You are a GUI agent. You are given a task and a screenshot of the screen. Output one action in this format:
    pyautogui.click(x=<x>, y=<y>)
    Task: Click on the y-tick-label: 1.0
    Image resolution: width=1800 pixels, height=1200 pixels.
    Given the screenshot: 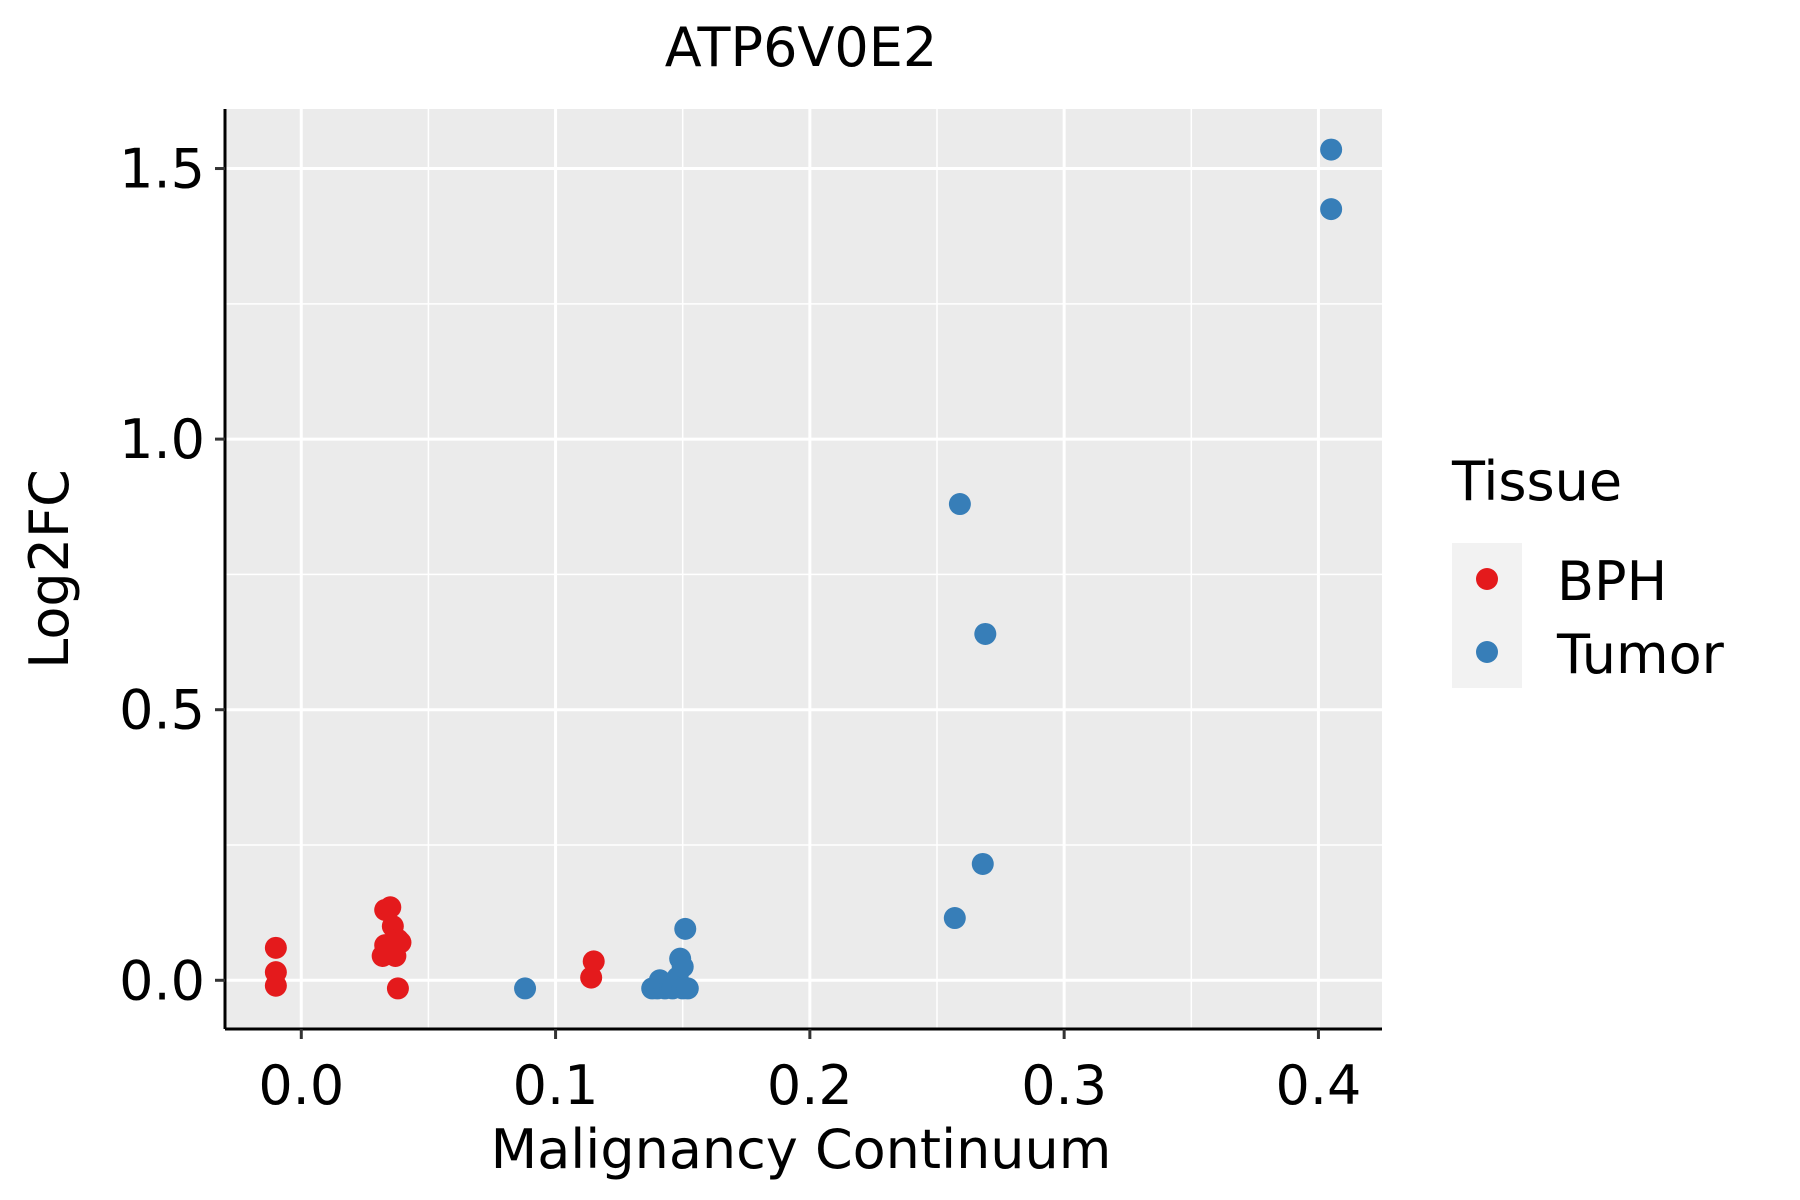 What is the action you would take?
    pyautogui.click(x=162, y=439)
    